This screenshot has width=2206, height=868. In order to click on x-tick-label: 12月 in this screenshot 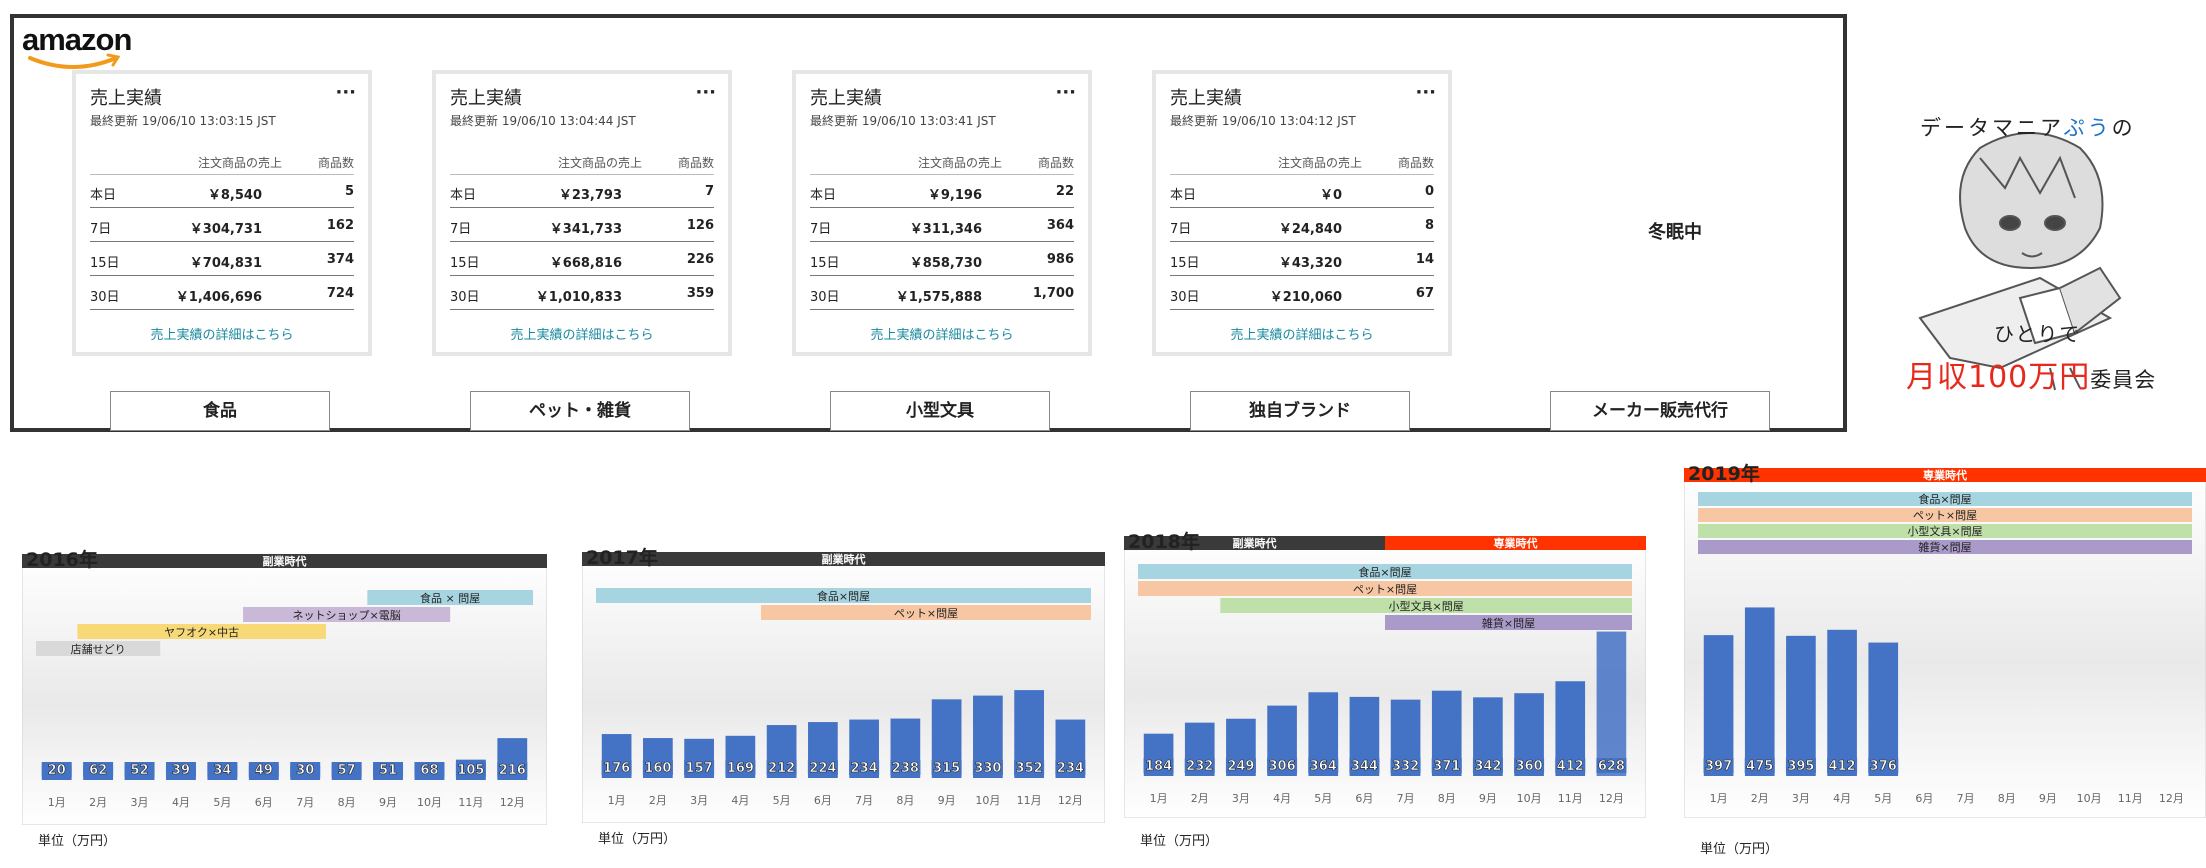, I will do `click(1611, 798)`.